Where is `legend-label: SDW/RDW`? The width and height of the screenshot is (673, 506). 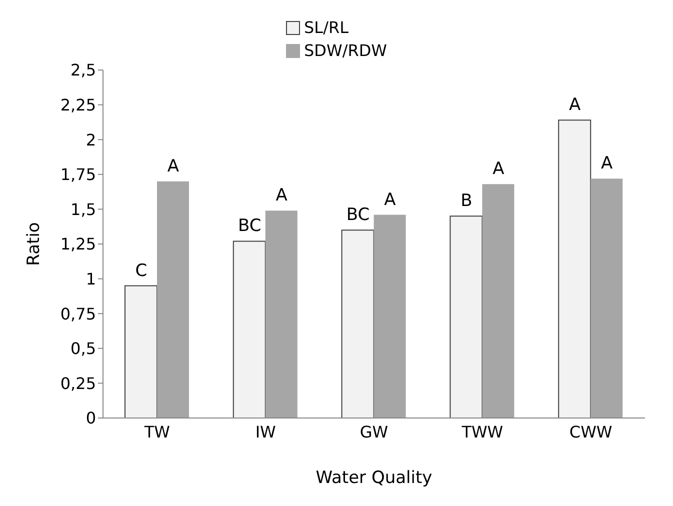 legend-label: SDW/RDW is located at coordinates (345, 50).